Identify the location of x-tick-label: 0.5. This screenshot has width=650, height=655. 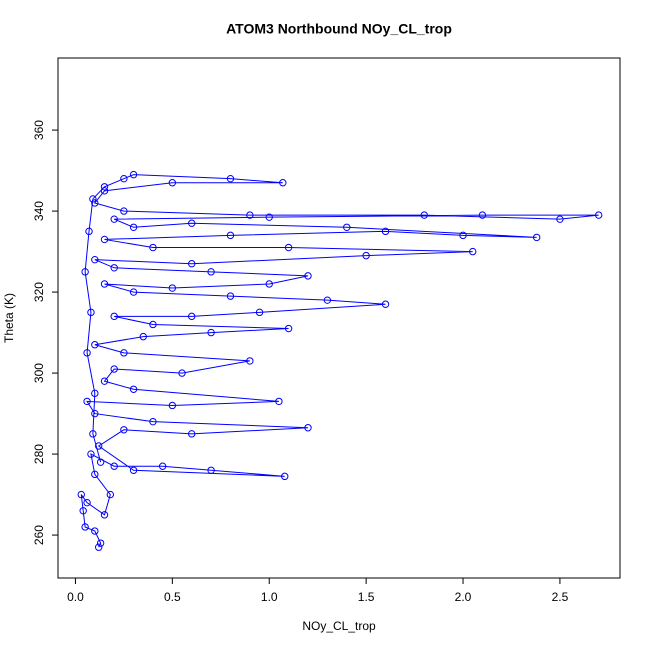
(172, 597).